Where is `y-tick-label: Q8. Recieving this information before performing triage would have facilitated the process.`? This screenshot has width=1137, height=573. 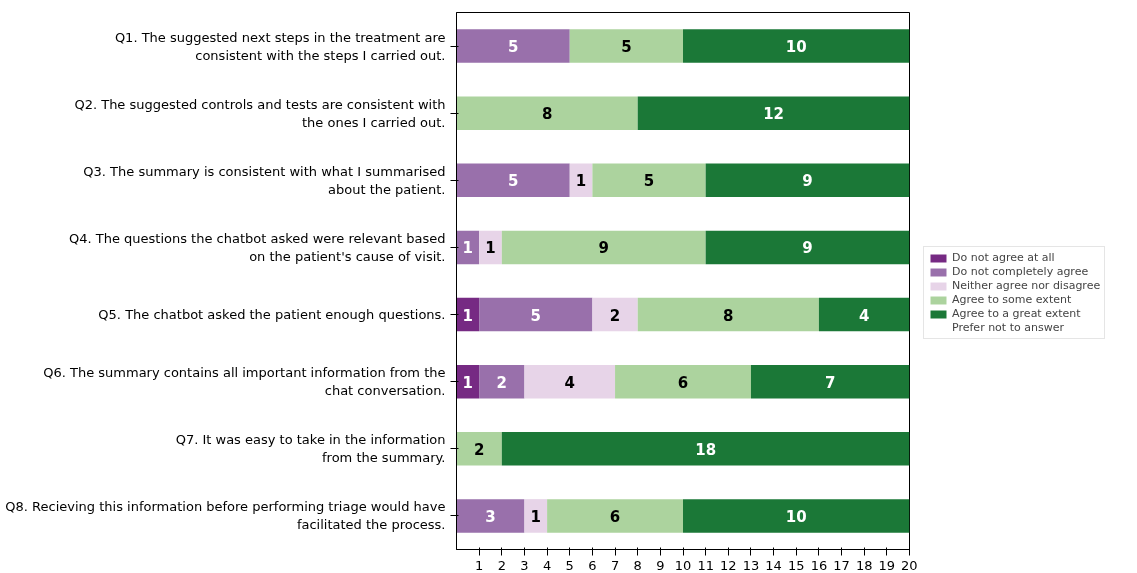
y-tick-label: Q8. Recieving this information before performing triage would have facilitated the process. is located at coordinates (225, 516).